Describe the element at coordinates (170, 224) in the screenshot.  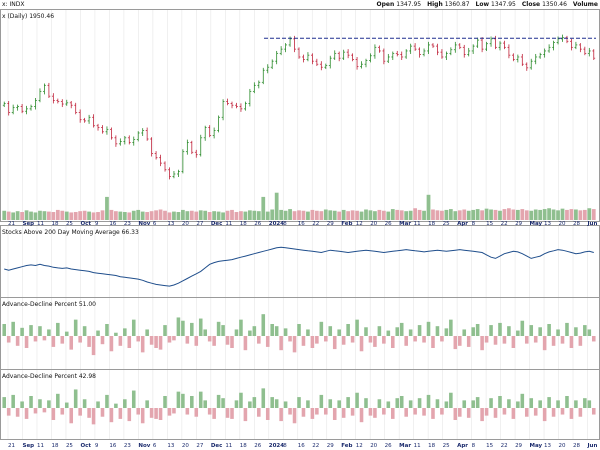
I see `x-tick-label: 13` at that location.